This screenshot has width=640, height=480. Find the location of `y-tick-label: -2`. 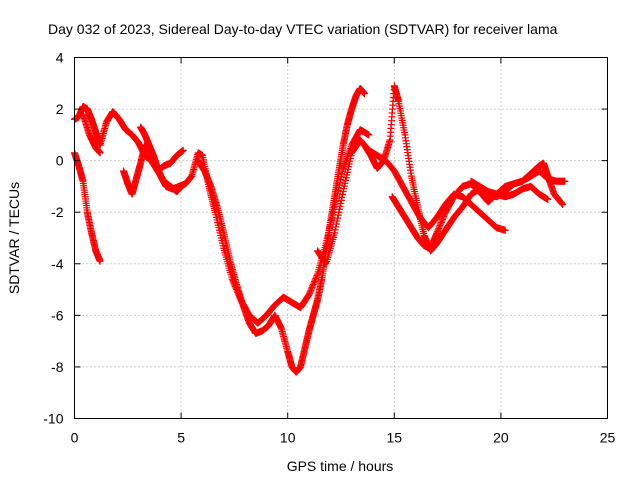

y-tick-label: -2 is located at coordinates (57, 212).